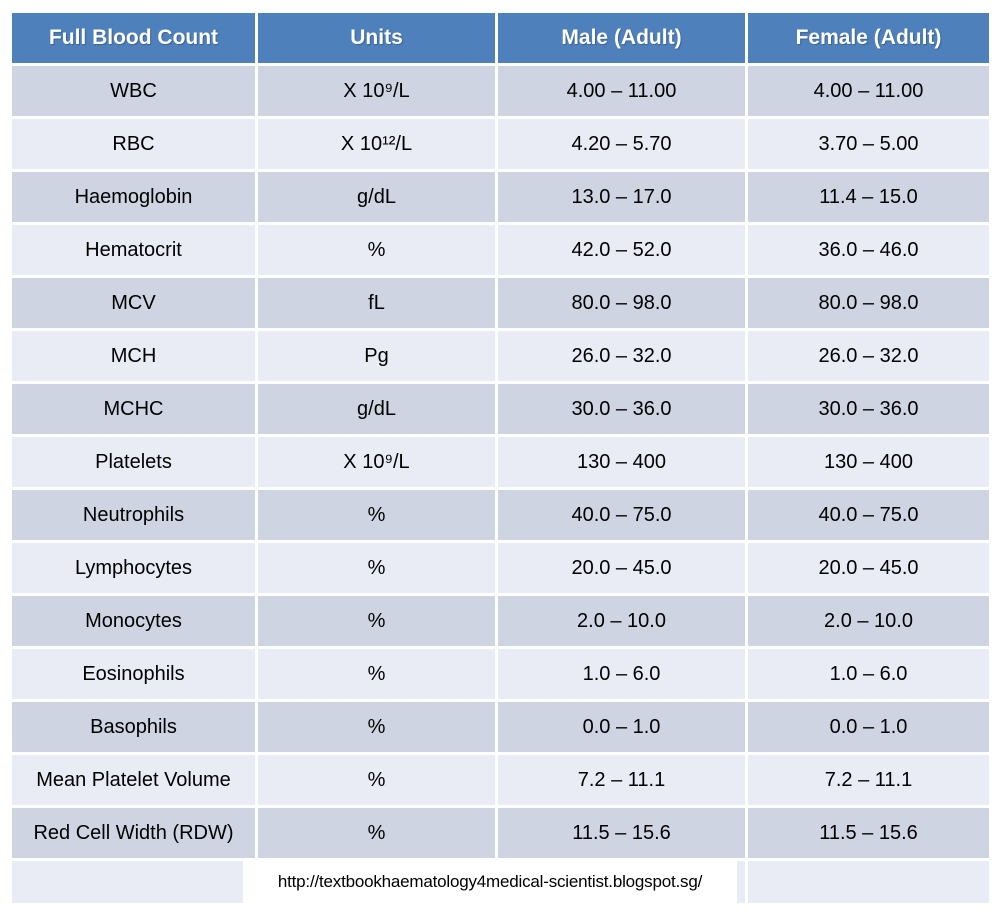  What do you see at coordinates (621, 38) in the screenshot?
I see `column-header-male: Male (Adult)` at bounding box center [621, 38].